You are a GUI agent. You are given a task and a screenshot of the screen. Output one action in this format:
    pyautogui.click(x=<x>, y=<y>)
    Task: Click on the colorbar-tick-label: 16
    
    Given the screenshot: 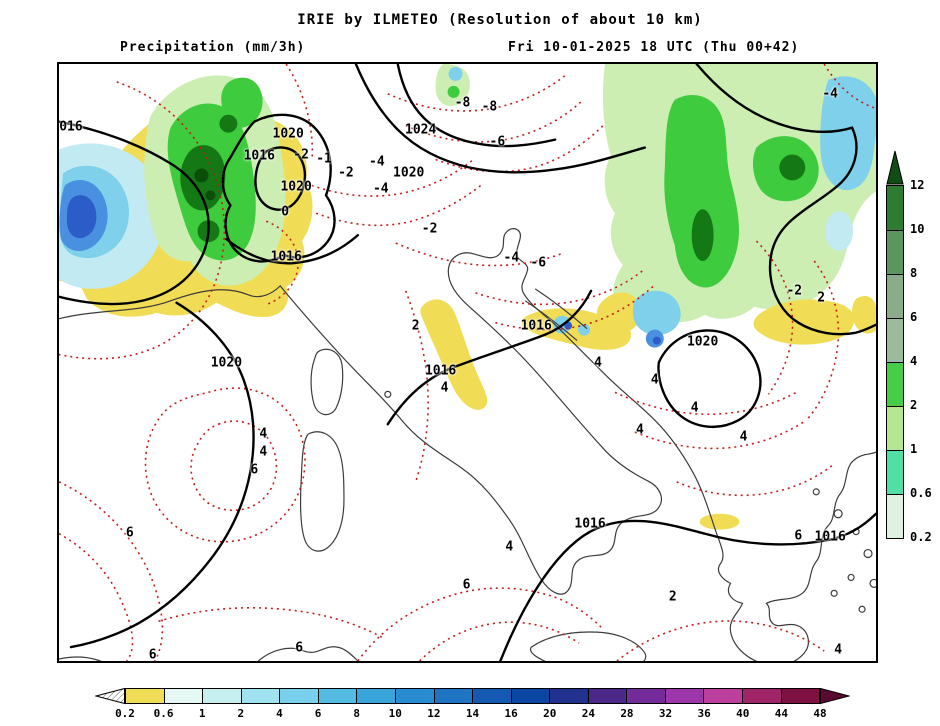 What is the action you would take?
    pyautogui.click(x=511, y=713)
    